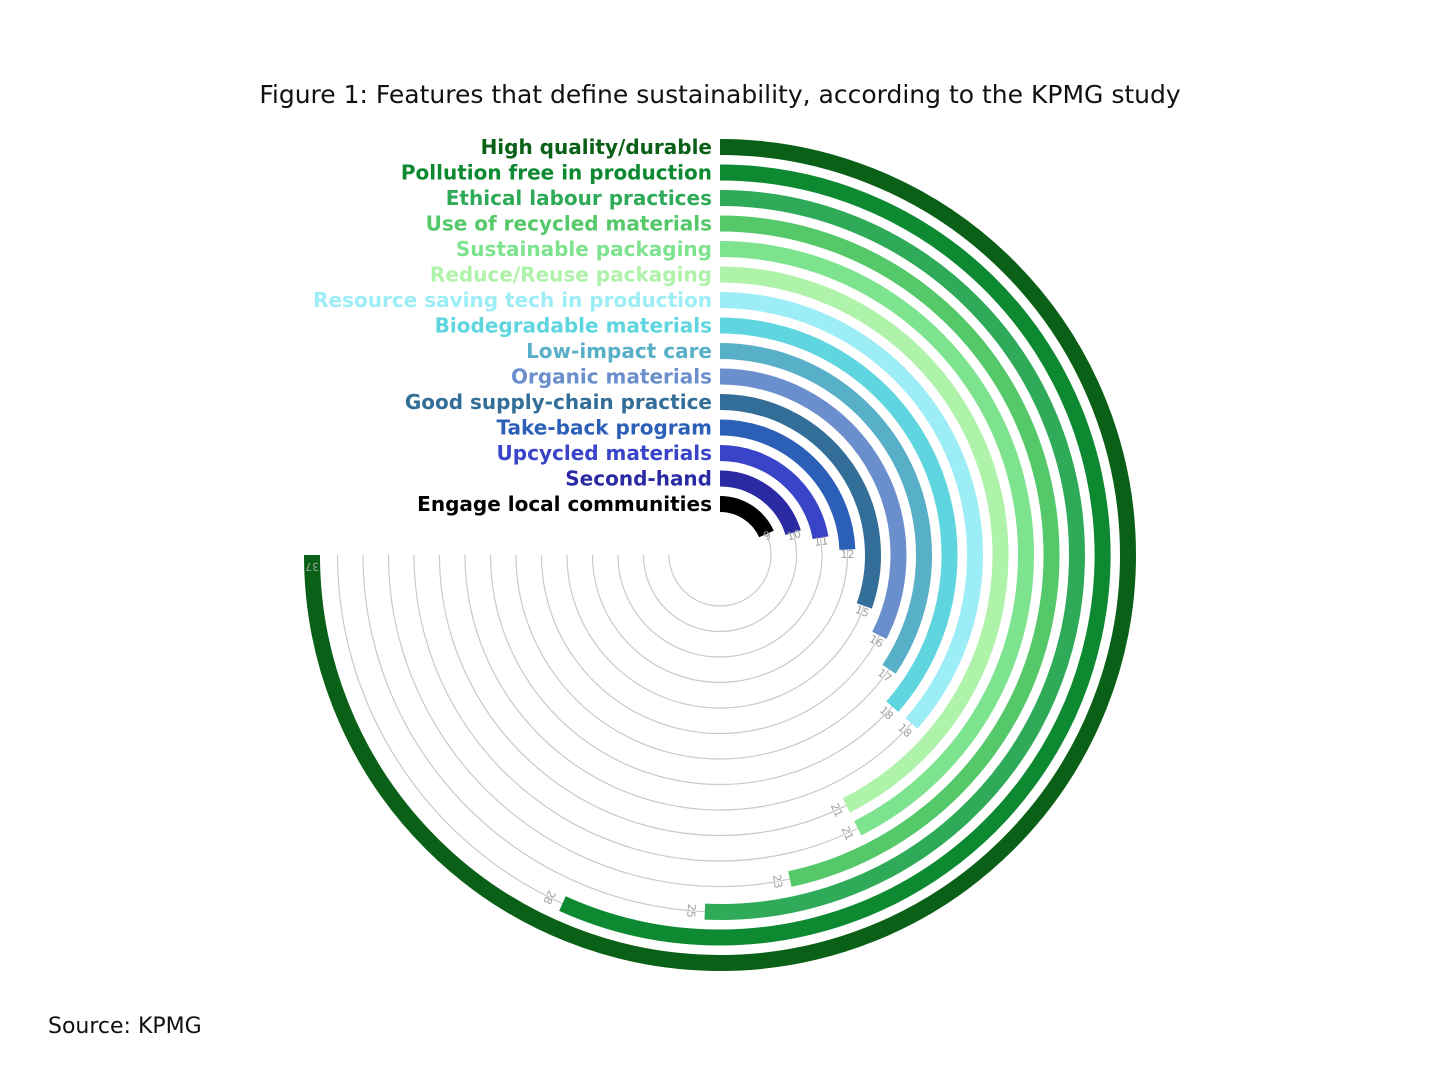 The image size is (1440, 1080). Describe the element at coordinates (564, 504) in the screenshot. I see `category-label-engage-local-communities: Engage local communities` at that location.